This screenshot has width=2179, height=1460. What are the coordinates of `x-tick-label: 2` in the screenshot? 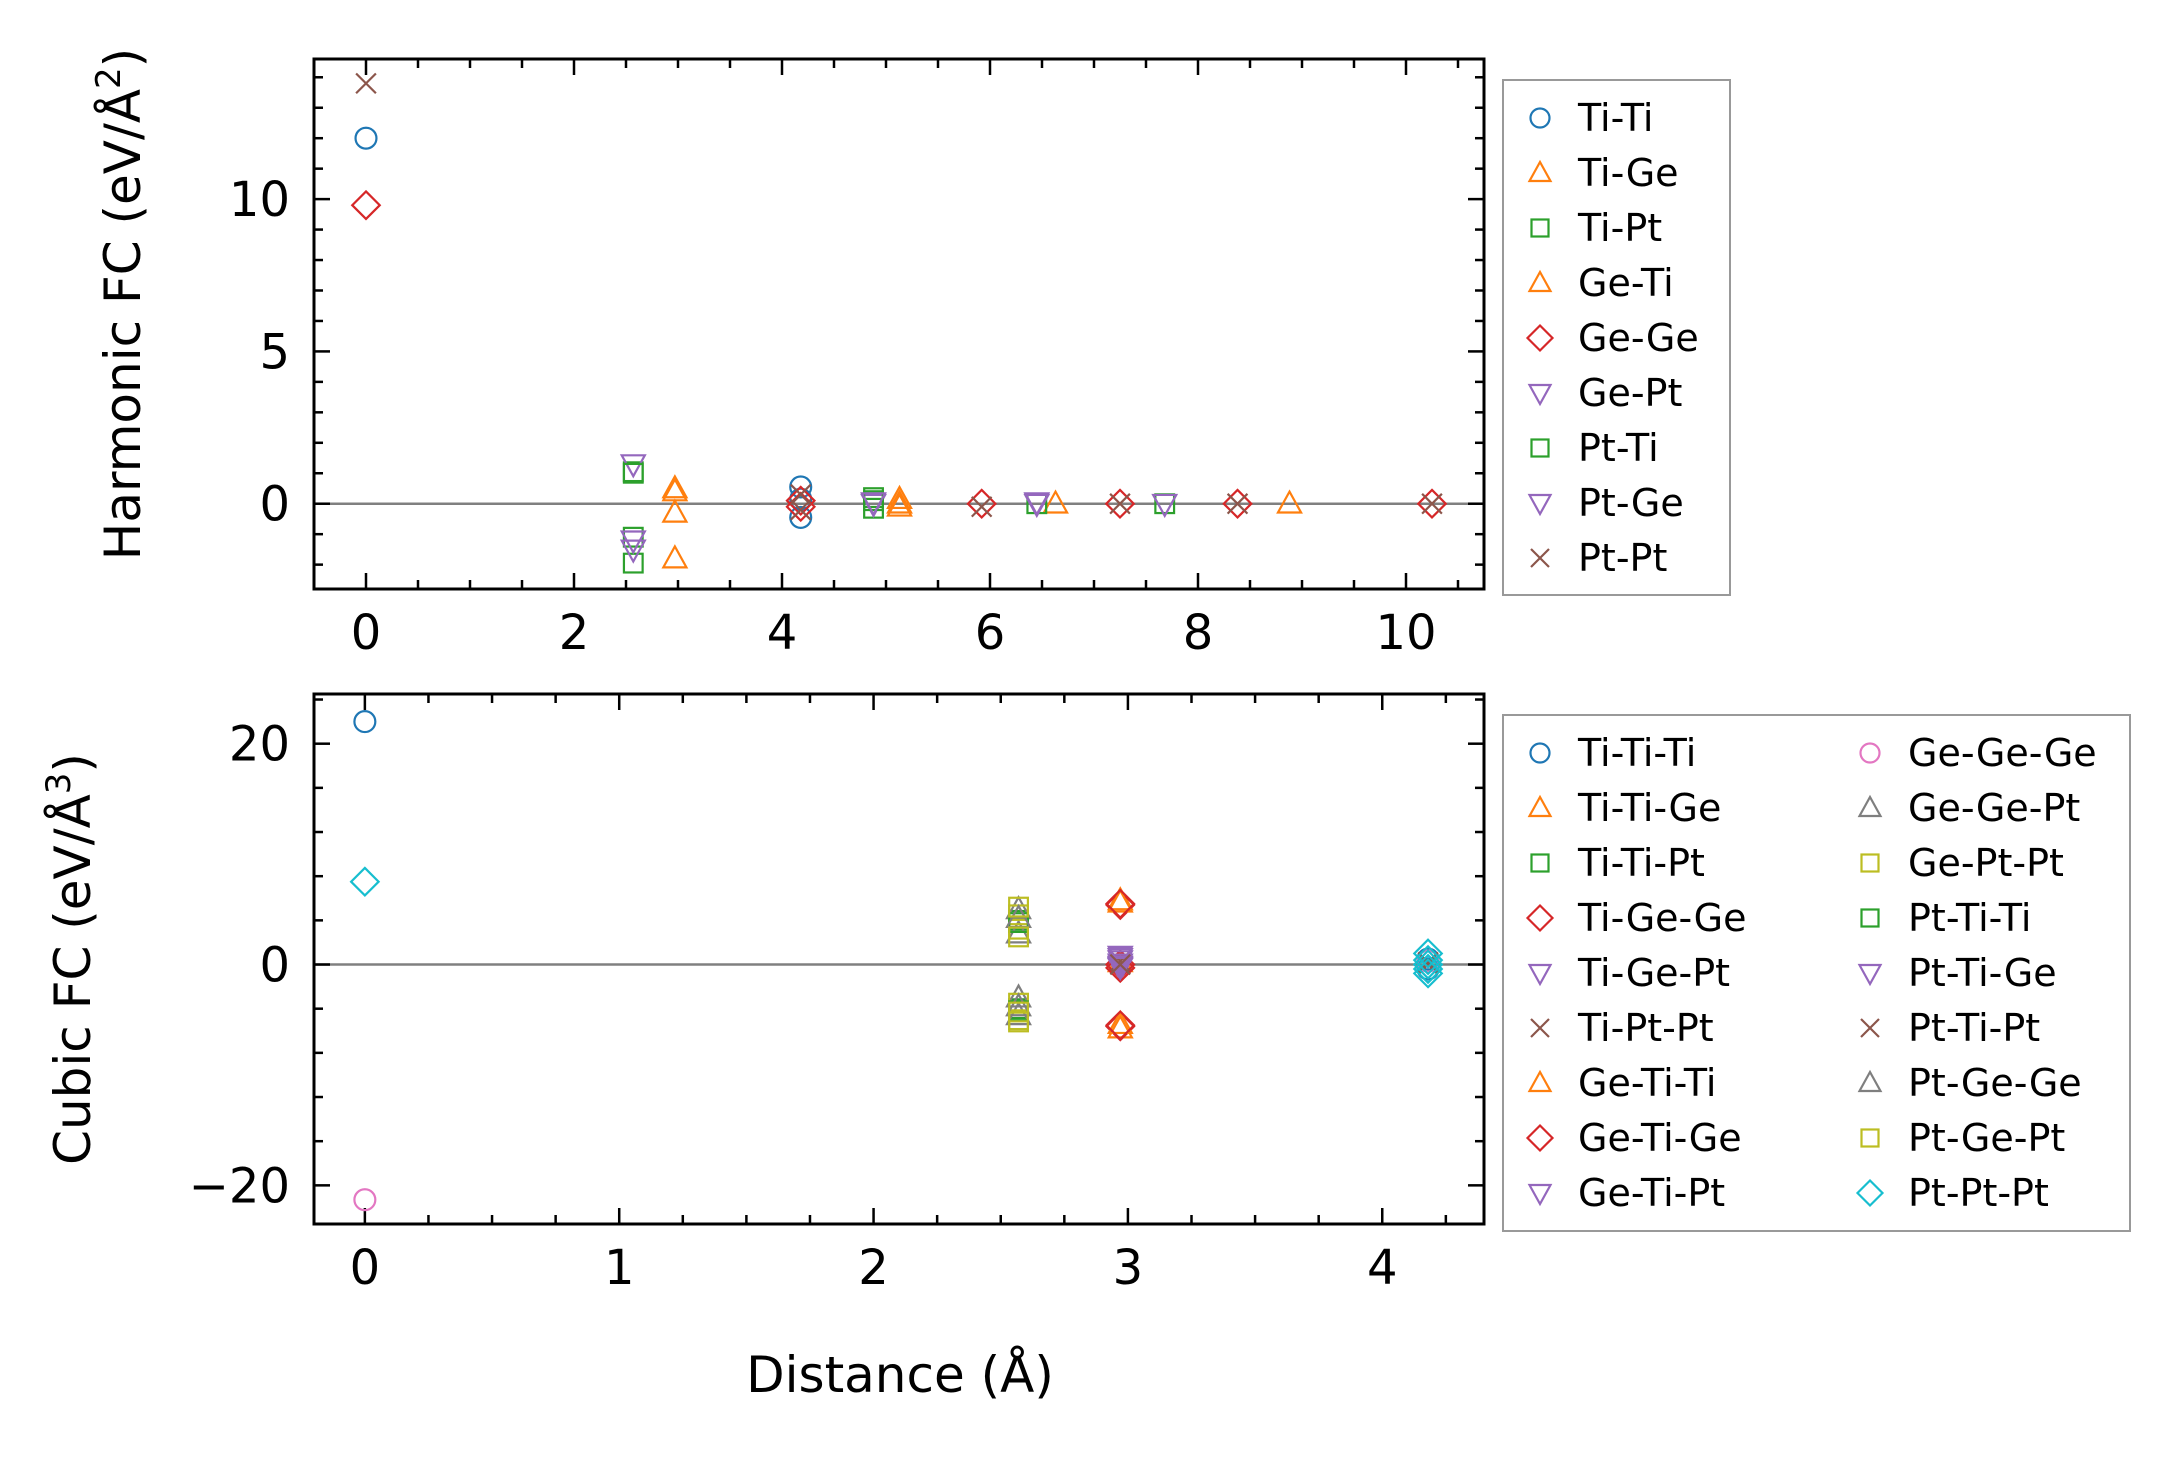 It's located at (873, 1268).